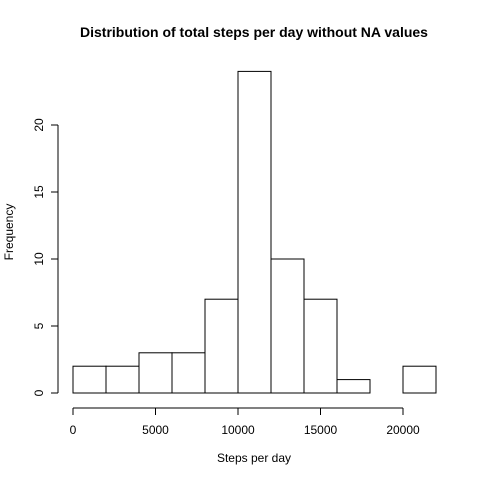 This screenshot has width=480, height=480. Describe the element at coordinates (9, 232) in the screenshot. I see `y-axis-label: Frequency` at that location.